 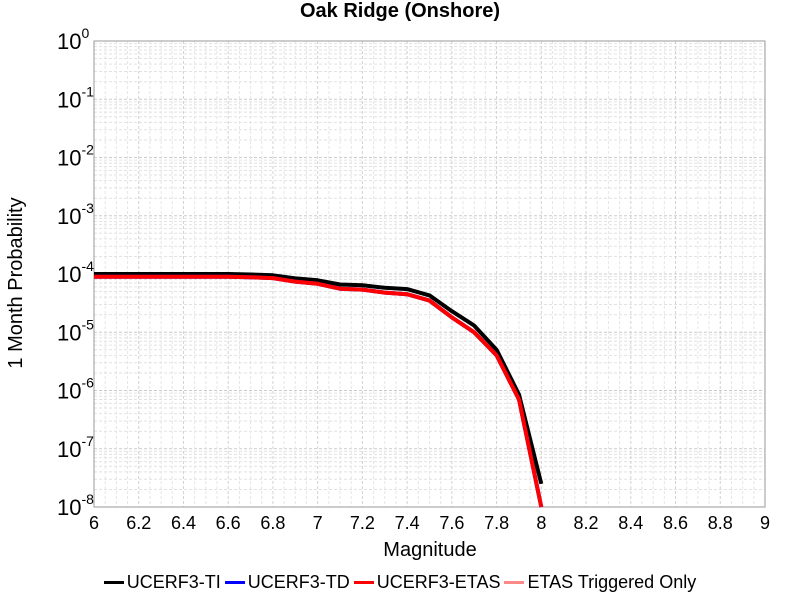 What do you see at coordinates (272, 523) in the screenshot?
I see `x-tick-label: 6.8` at bounding box center [272, 523].